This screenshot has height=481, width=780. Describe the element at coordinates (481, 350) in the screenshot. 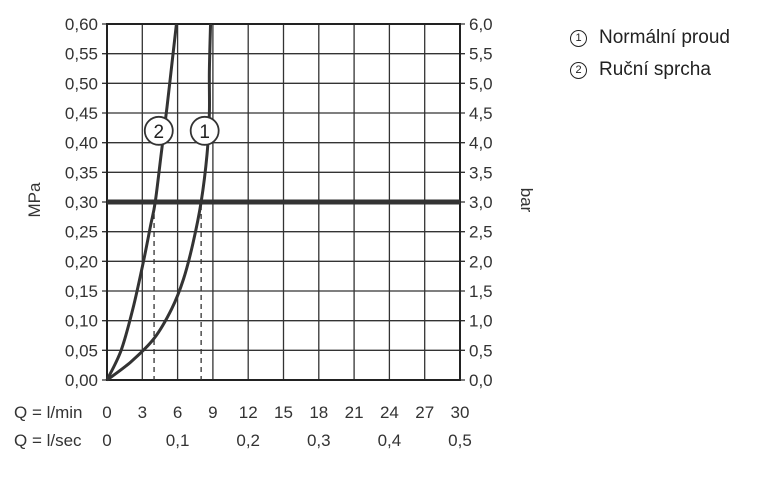

I see `y-right-tick-label: 0,5` at that location.